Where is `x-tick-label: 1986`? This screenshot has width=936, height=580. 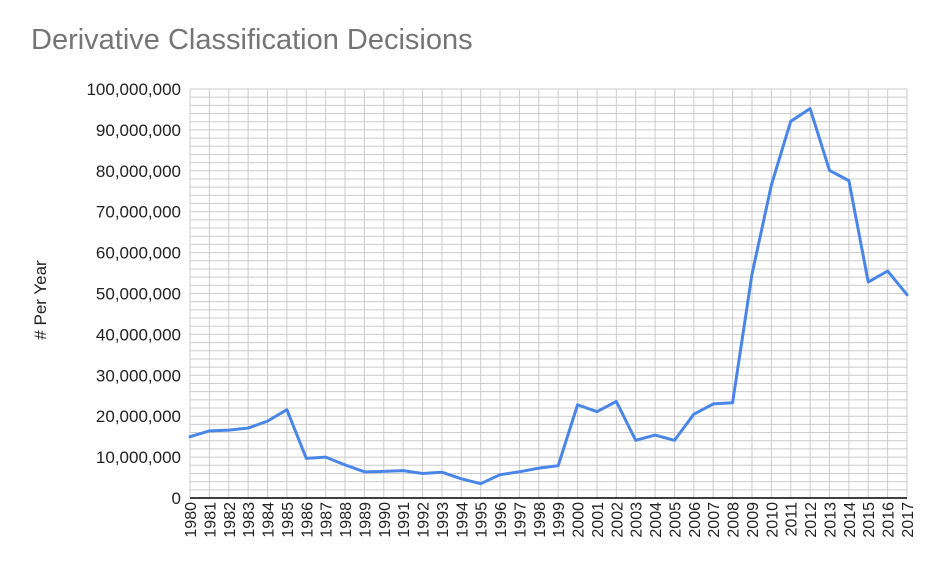 x-tick-label: 1986 is located at coordinates (307, 520).